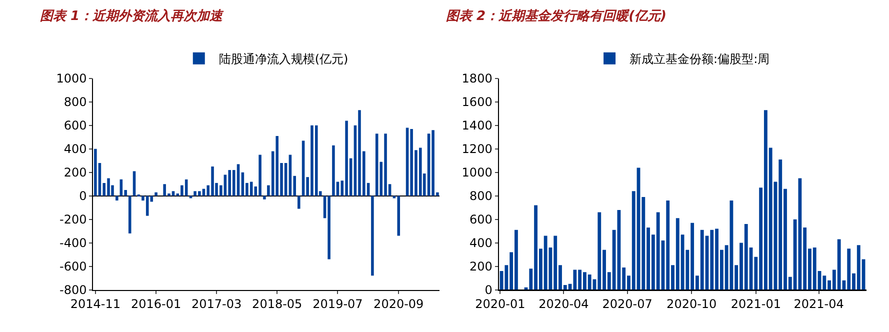 This screenshot has width=889, height=332. What do you see at coordinates (283, 59) in the screenshot?
I see `legend-label: 陆股通净流入规模(亿元)` at bounding box center [283, 59].